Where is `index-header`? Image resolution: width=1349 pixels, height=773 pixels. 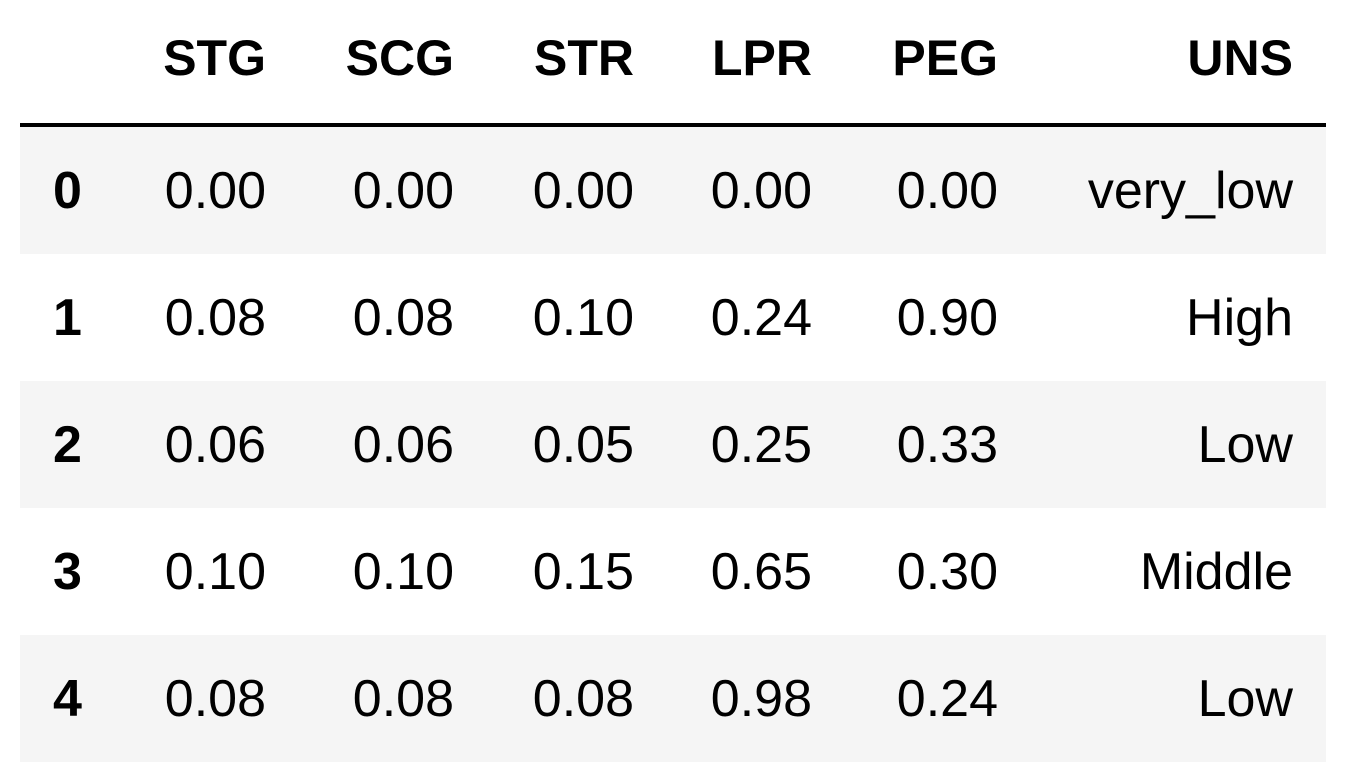 index-header is located at coordinates (70, 63).